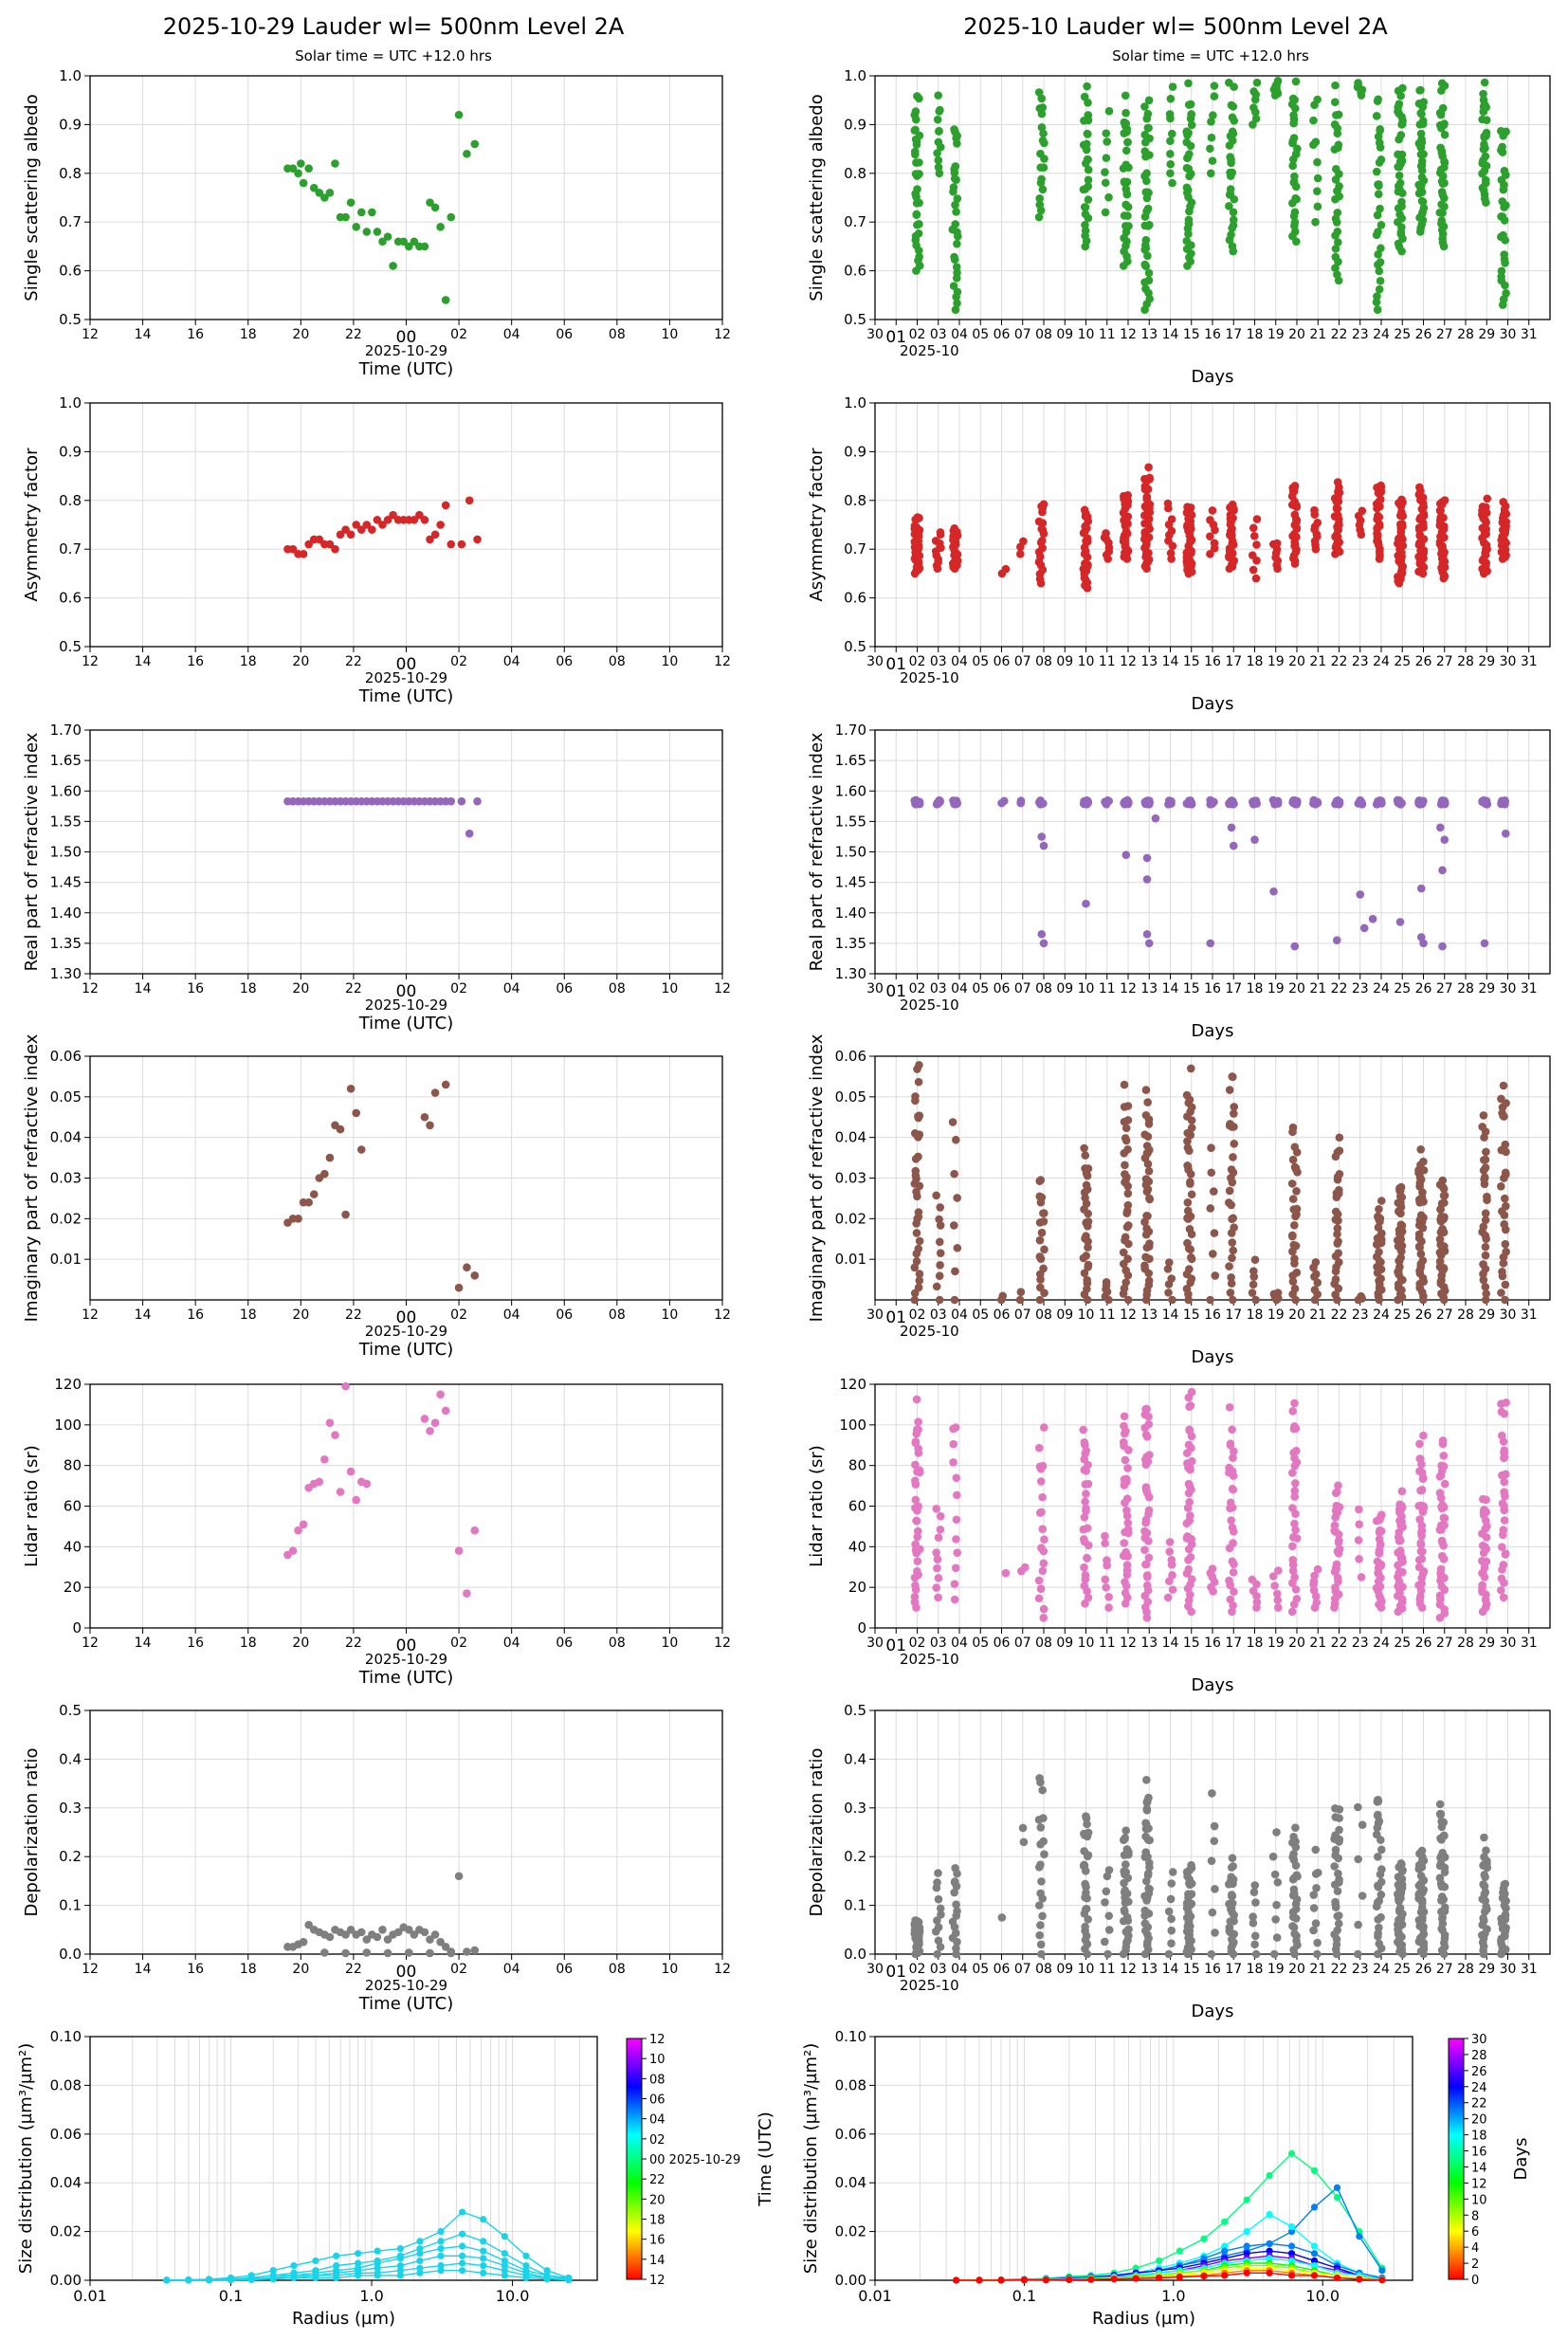 The image size is (1568, 2340). Describe the element at coordinates (850, 2182) in the screenshot. I see `y-tick-label: 0.04` at that location.